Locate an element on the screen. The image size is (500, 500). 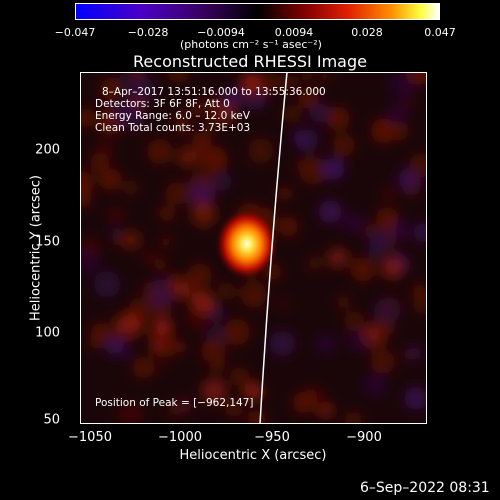
plot-title: Reconstructed RHESSI Image is located at coordinates (250, 61).